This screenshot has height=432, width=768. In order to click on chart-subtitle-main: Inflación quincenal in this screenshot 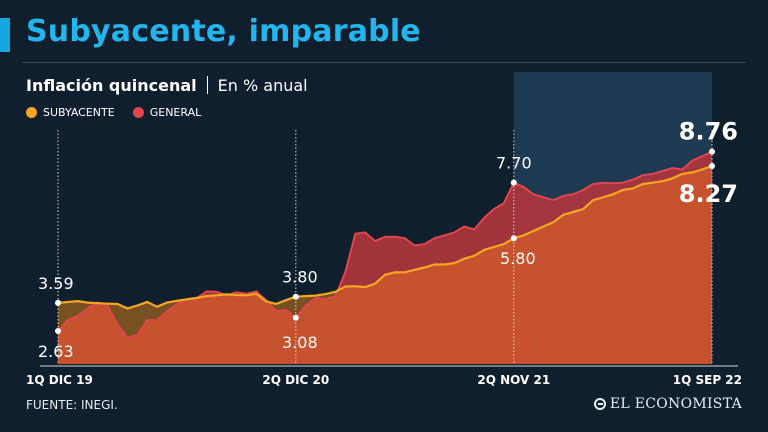, I will do `click(111, 85)`.